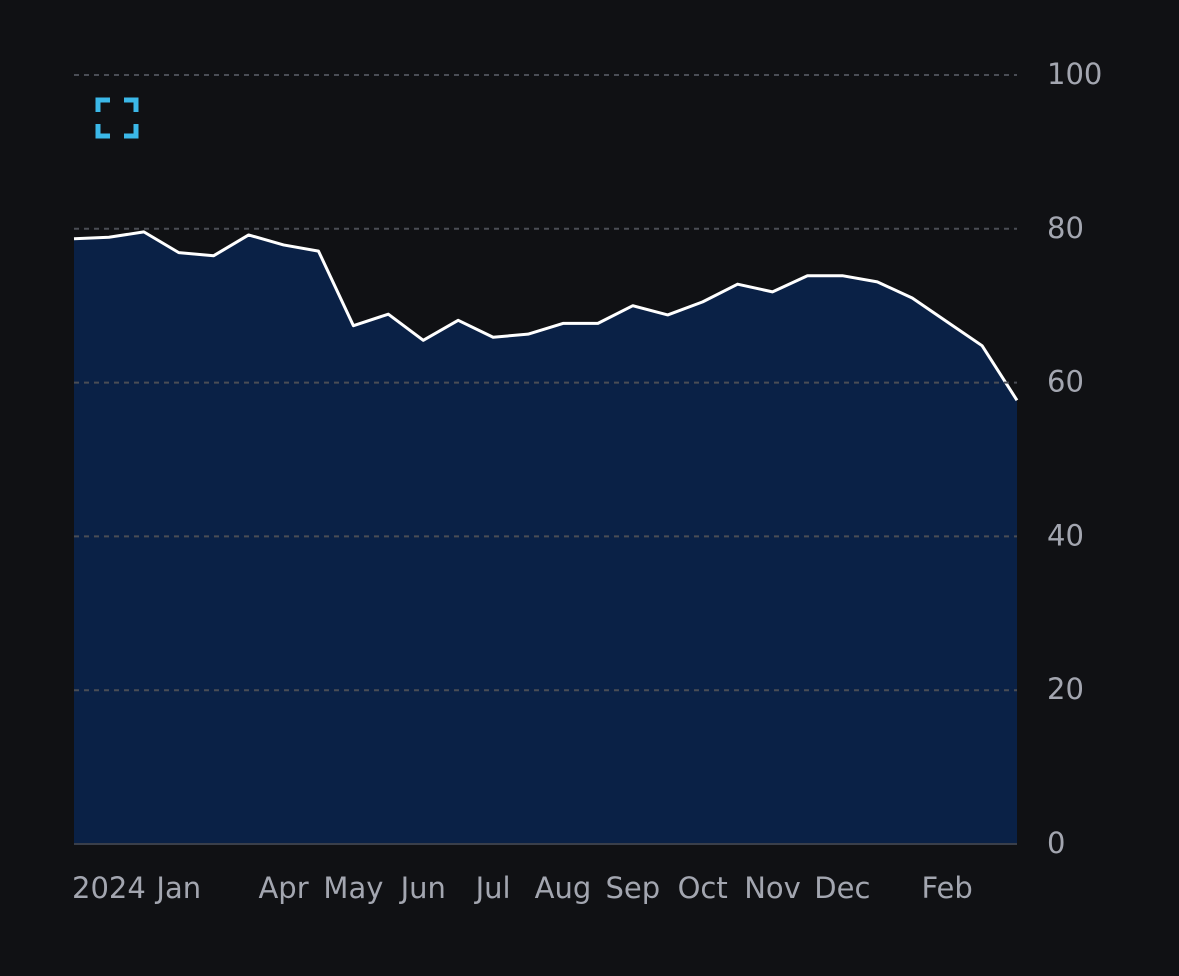 This screenshot has height=976, width=1179. I want to click on fullscreen-icon, so click(117, 118).